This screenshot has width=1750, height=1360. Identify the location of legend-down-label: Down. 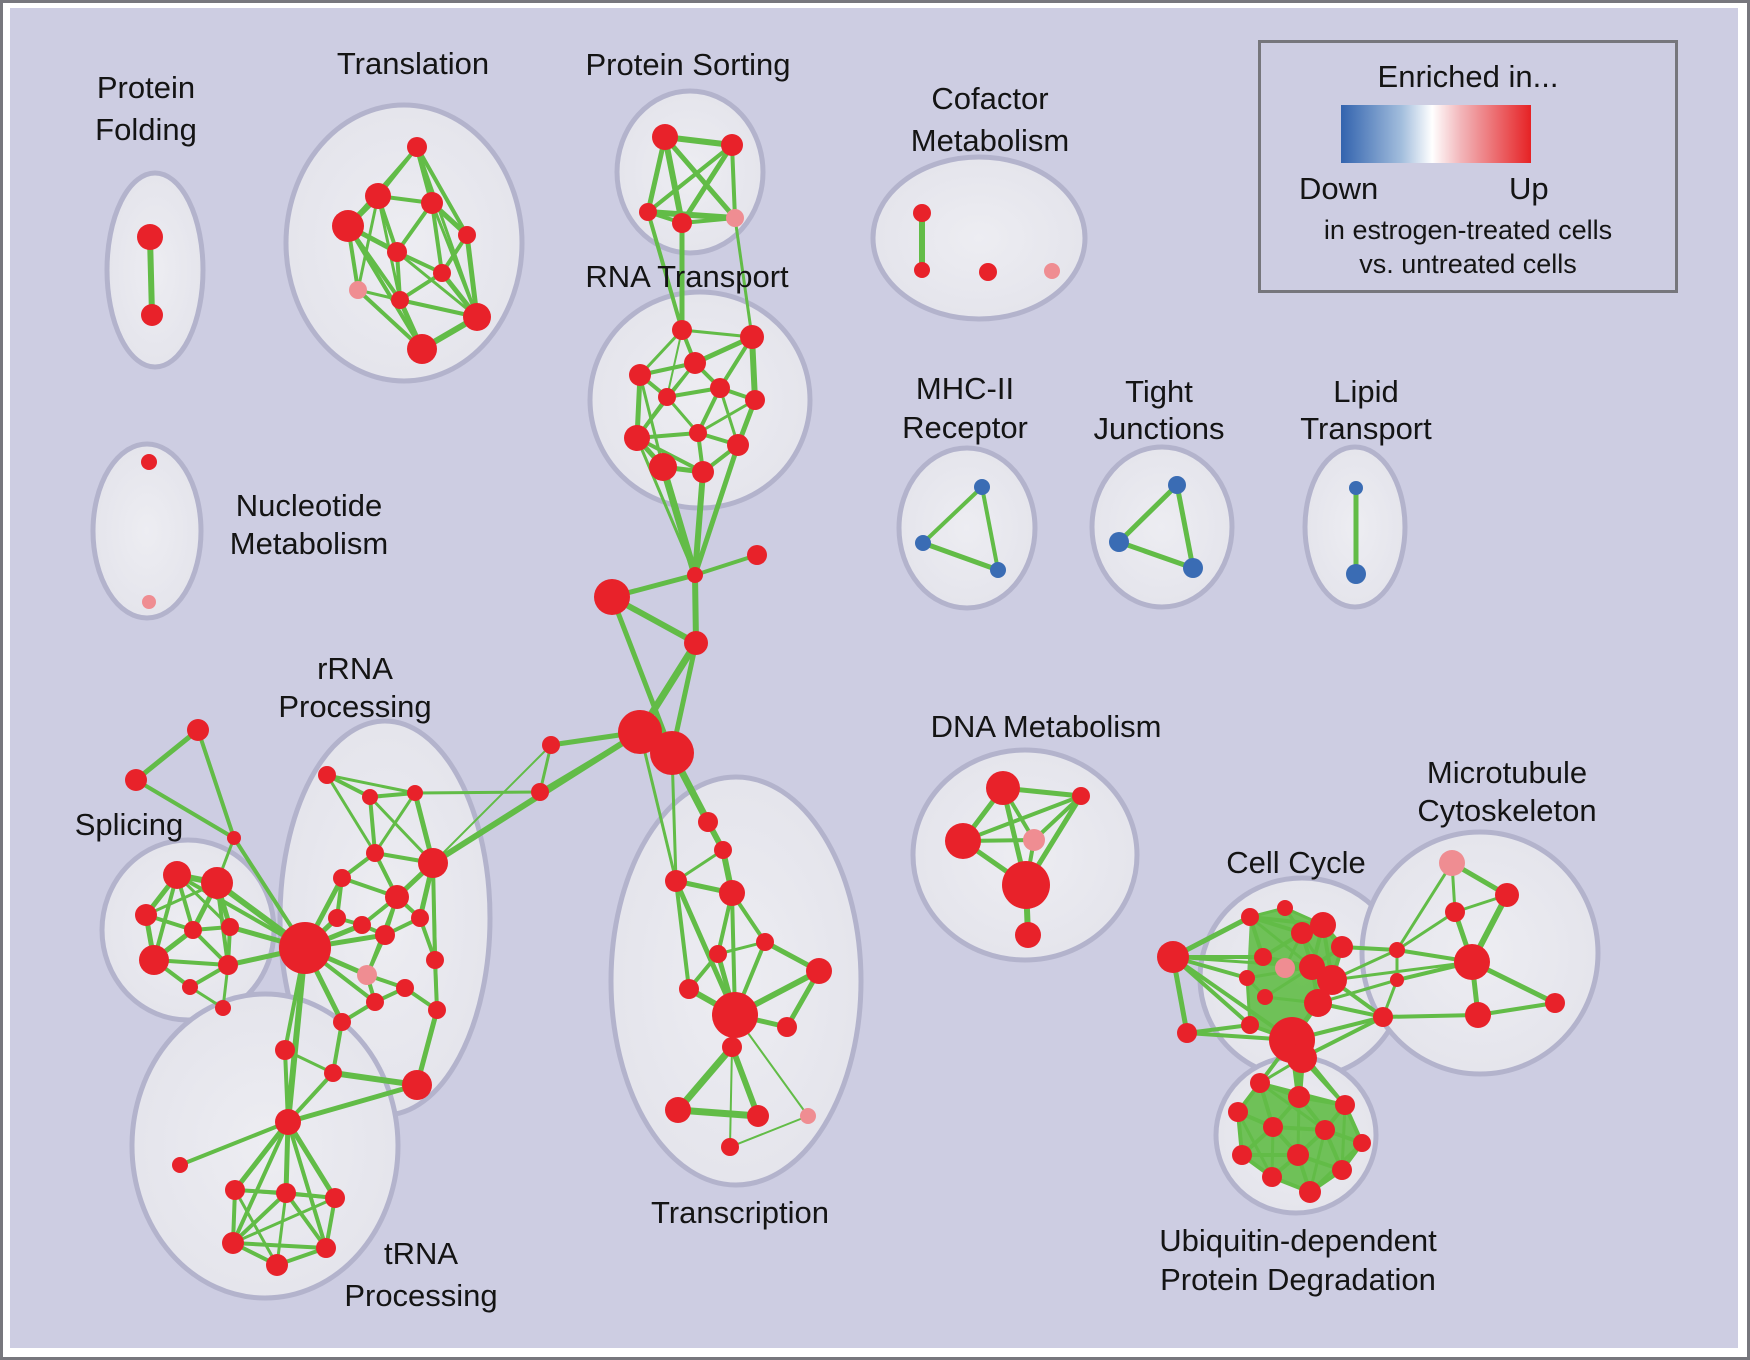
(1339, 188).